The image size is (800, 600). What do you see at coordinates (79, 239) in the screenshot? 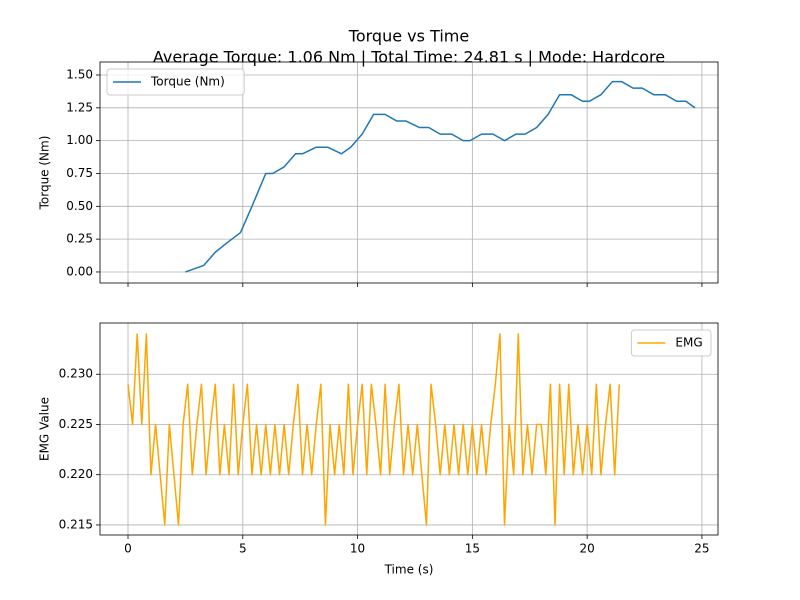
I see `y-tick-label: 0.25` at bounding box center [79, 239].